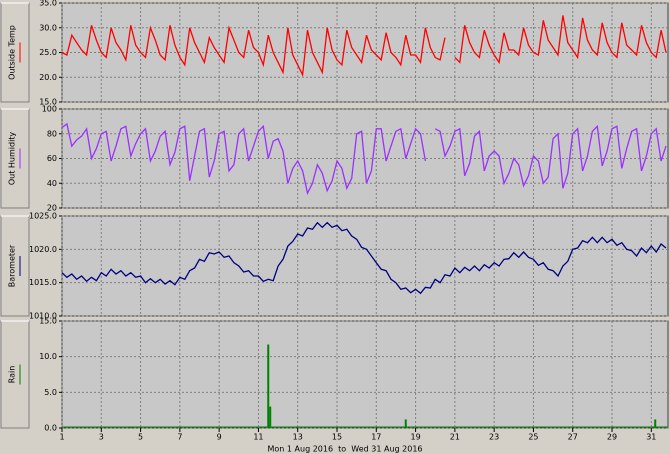 This screenshot has height=454, width=670. Describe the element at coordinates (345, 449) in the screenshot. I see `x-axis-label: Mon 1 Aug 2016 to Wed 31 Aug 2016` at that location.